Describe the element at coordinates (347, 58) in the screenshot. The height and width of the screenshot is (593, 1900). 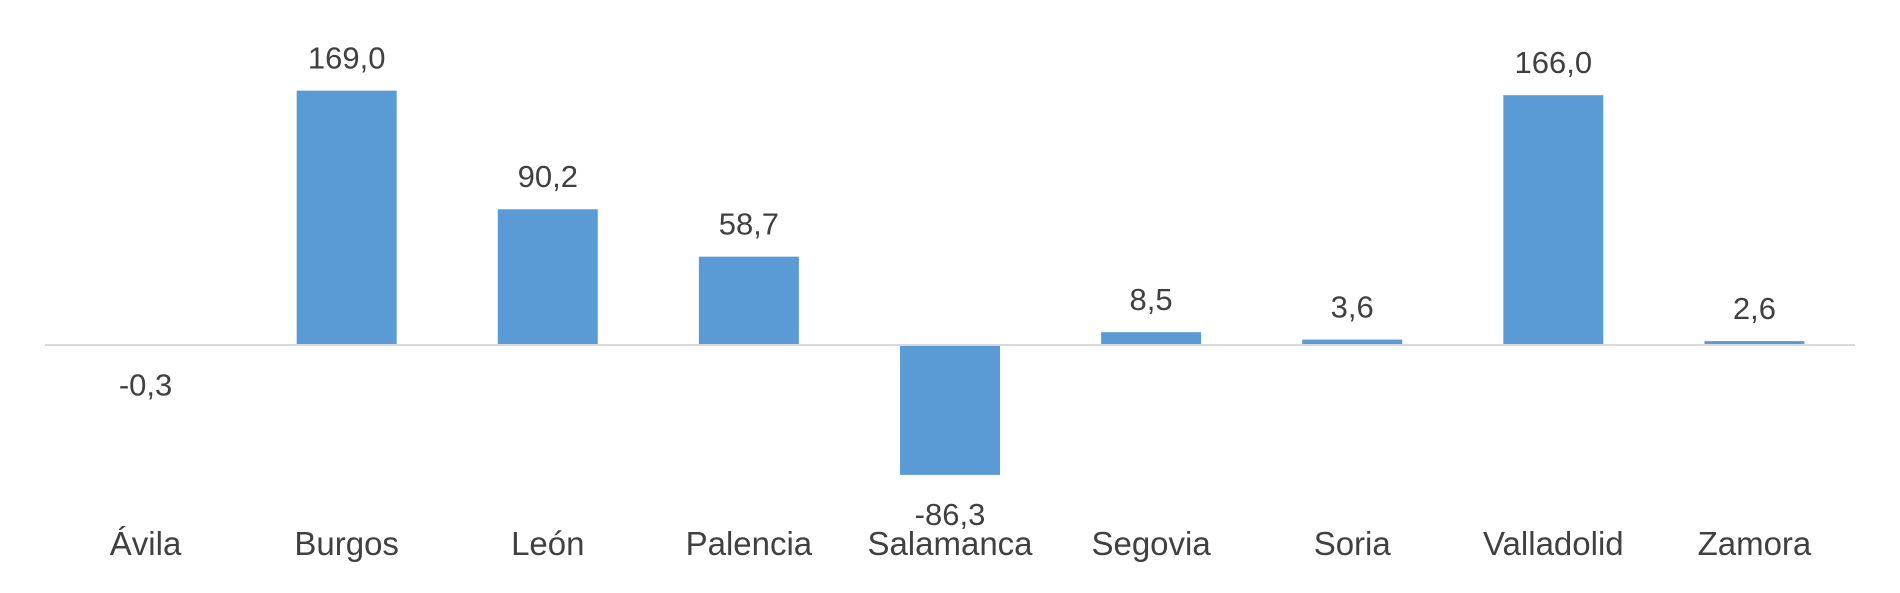
I see `data-label-1: 169,0` at that location.